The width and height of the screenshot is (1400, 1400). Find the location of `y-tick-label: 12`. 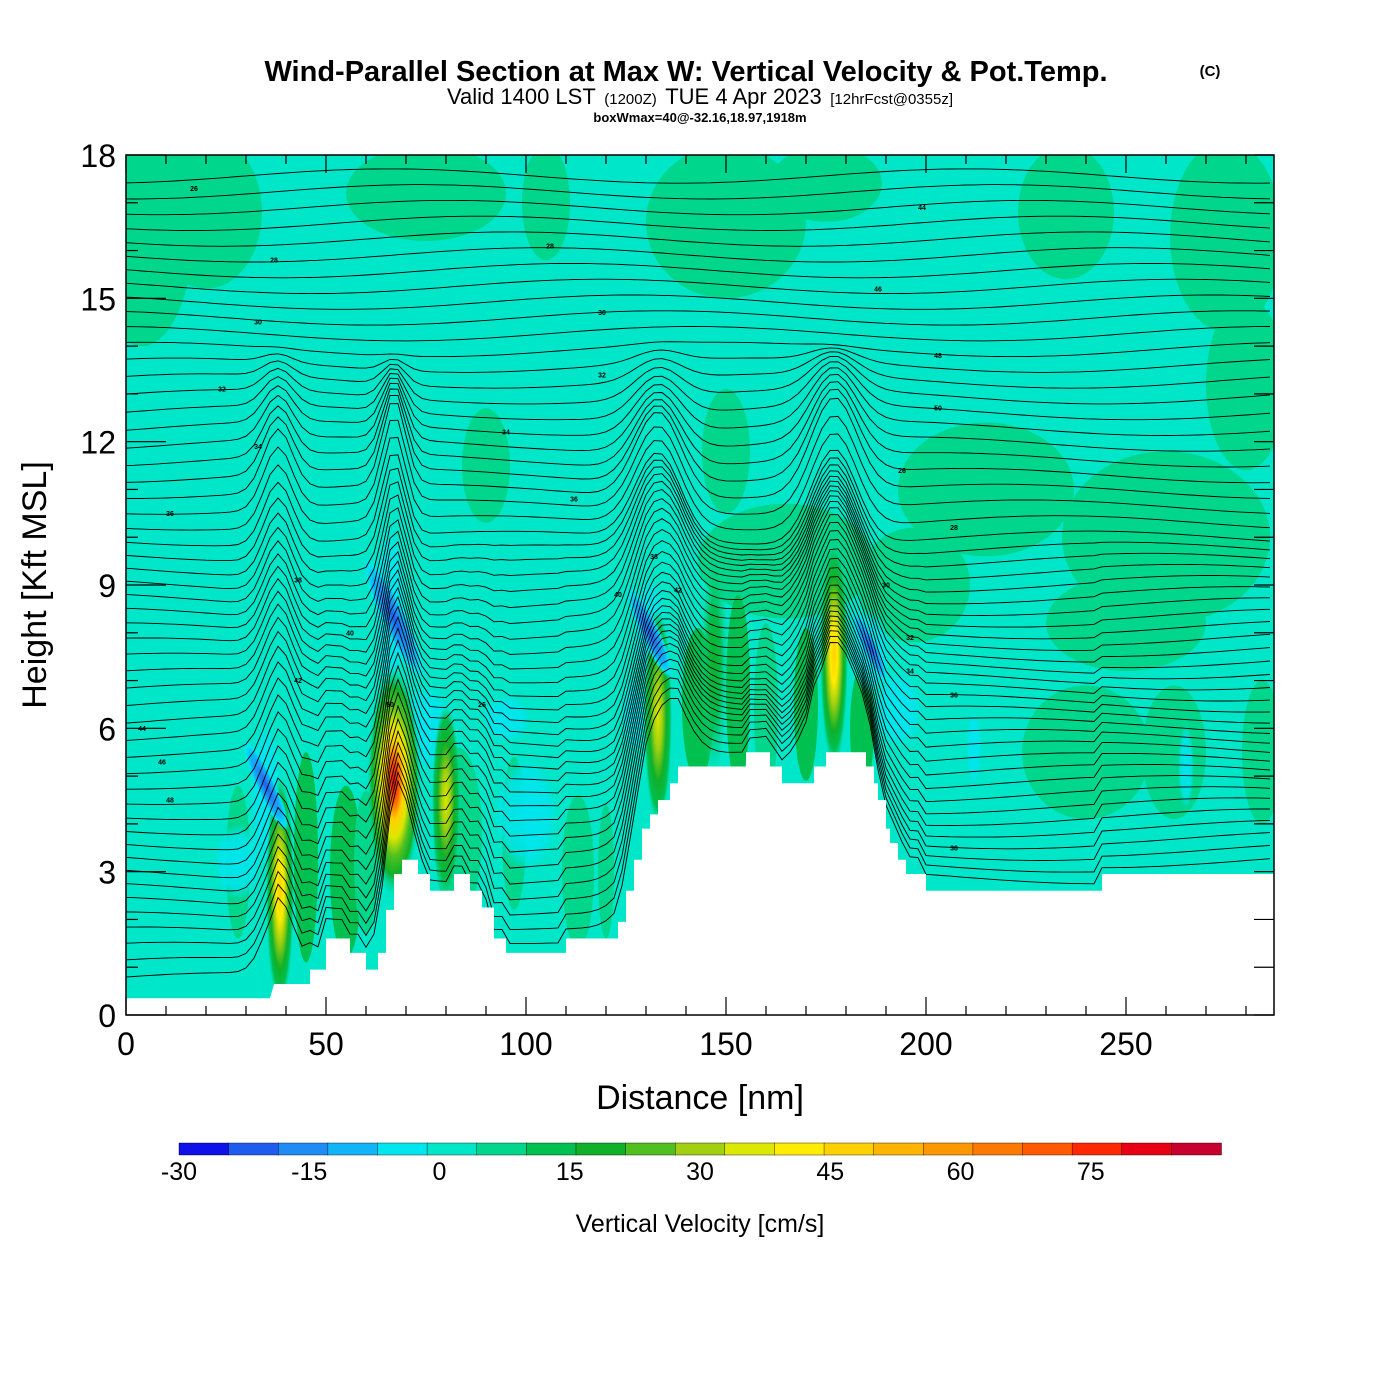

y-tick-label: 12 is located at coordinates (98, 443).